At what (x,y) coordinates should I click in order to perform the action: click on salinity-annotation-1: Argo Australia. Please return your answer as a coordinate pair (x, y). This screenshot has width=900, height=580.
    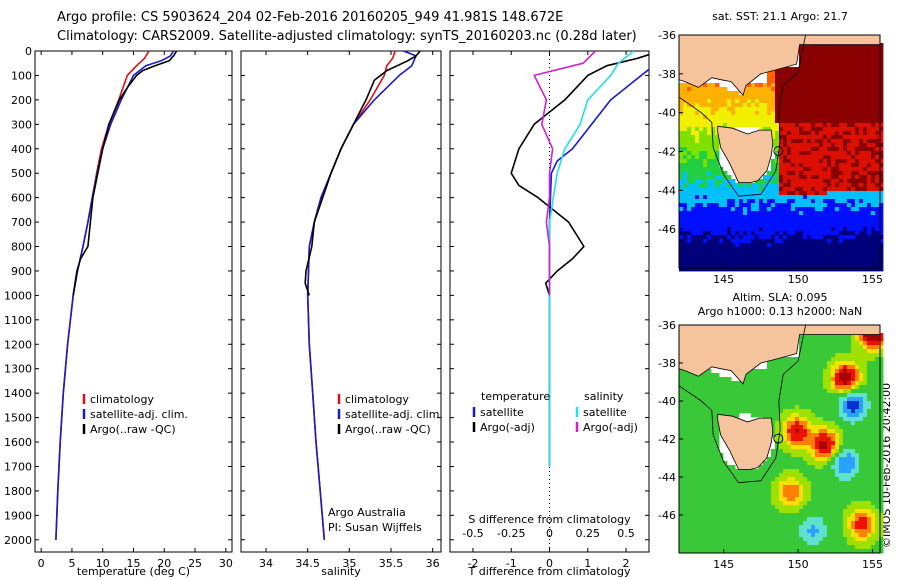
    Looking at the image, I should click on (367, 512).